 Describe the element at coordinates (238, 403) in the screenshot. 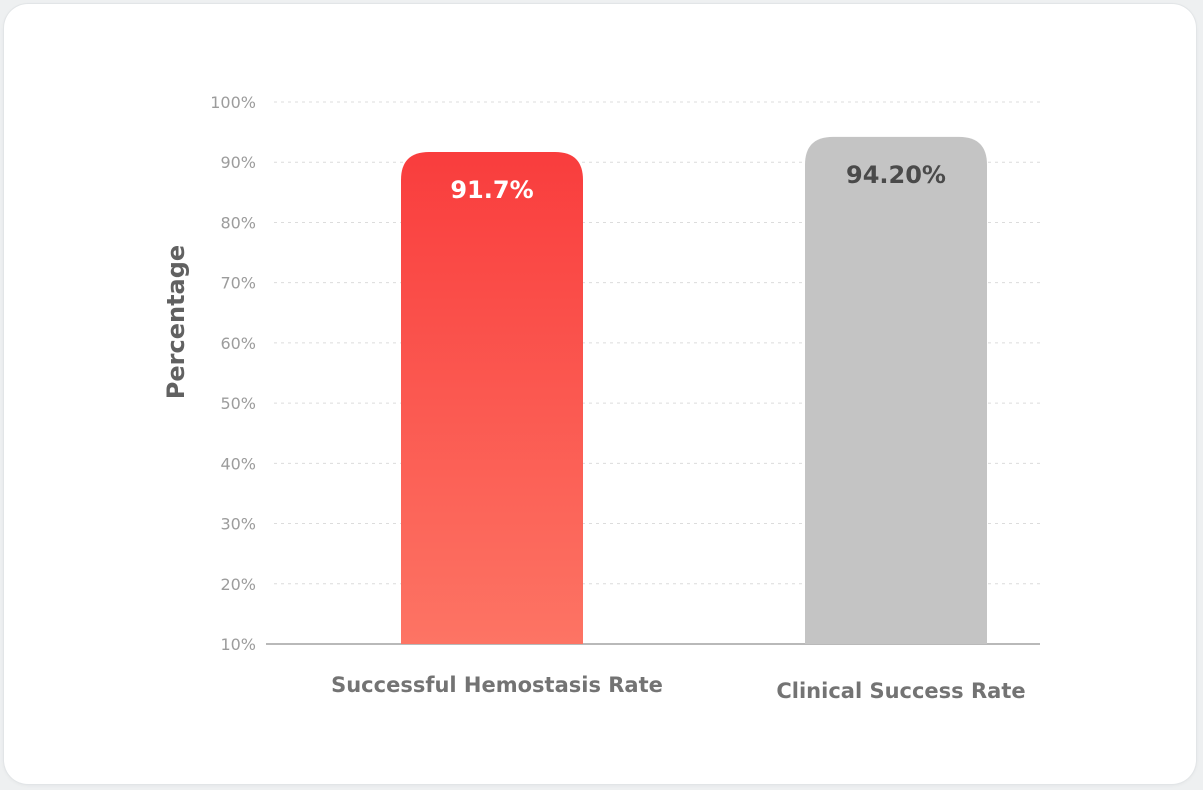

I see `y-tick-label: 50%` at that location.